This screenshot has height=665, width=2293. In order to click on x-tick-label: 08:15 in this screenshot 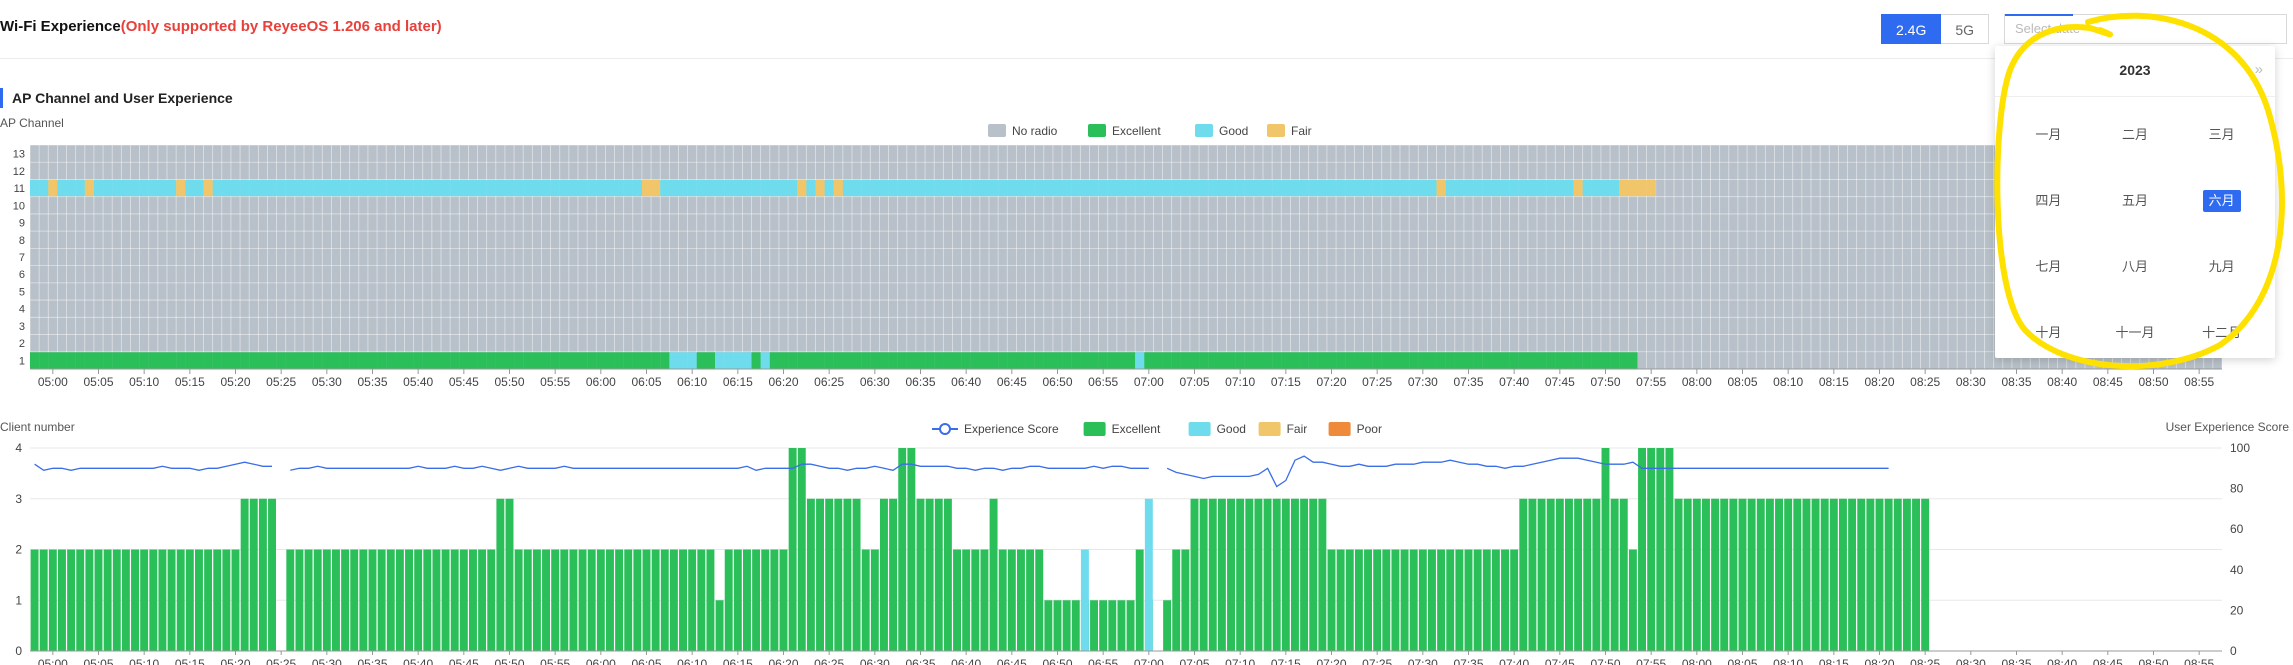, I will do `click(1834, 661)`.